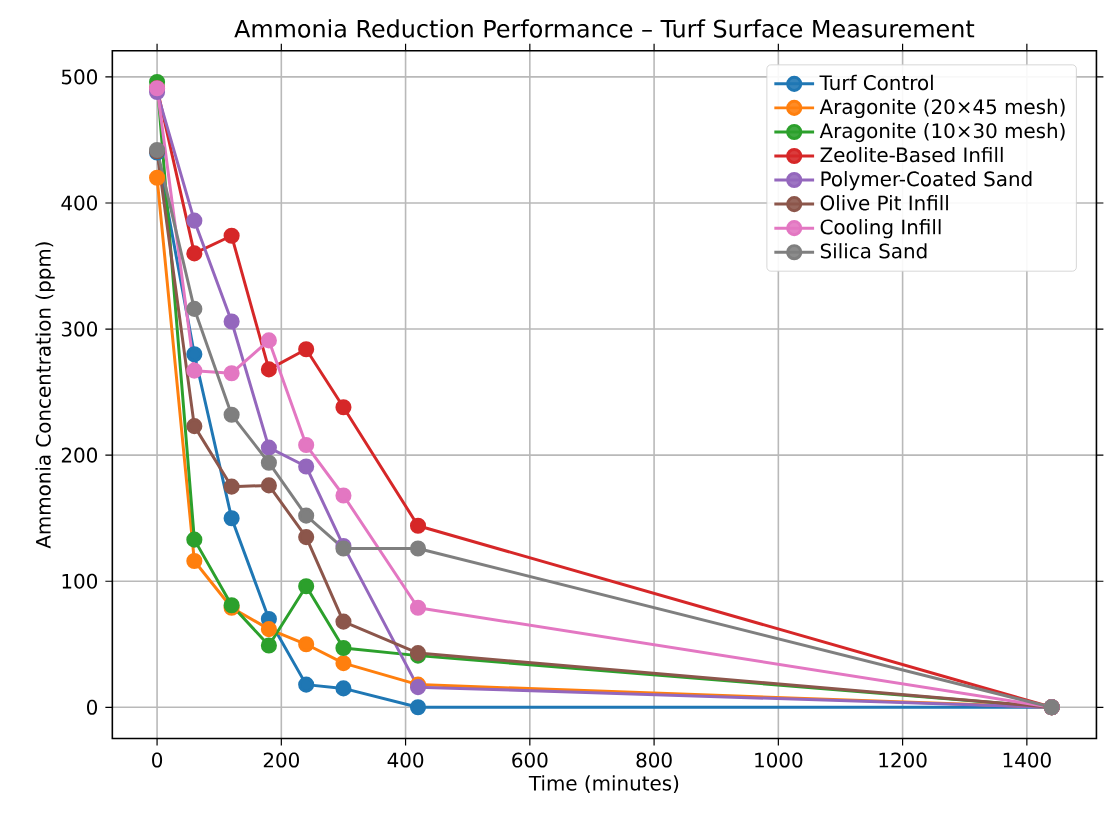 This screenshot has height=816, width=1104. What do you see at coordinates (45, 395) in the screenshot?
I see `y-axis-title: Ammonia Concentration (ppm)` at bounding box center [45, 395].